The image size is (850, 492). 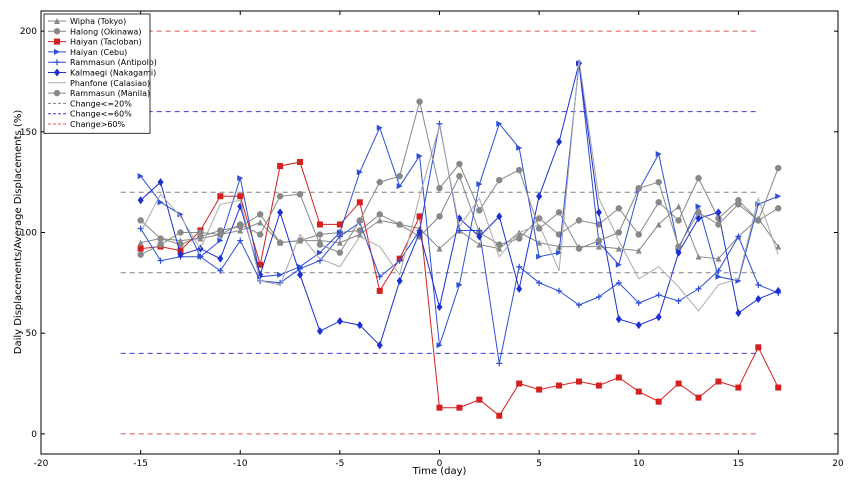 What do you see at coordinates (110, 83) in the screenshot?
I see `legend-label-6: Phanfone (Calasiao)` at bounding box center [110, 83].